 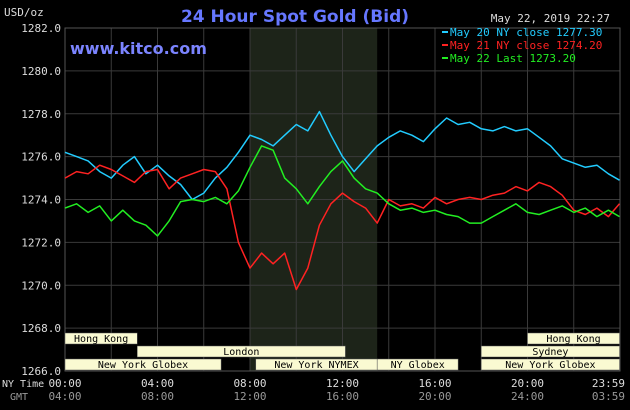 I want to click on x-tick-label-gmt: 03:59, so click(x=608, y=396).